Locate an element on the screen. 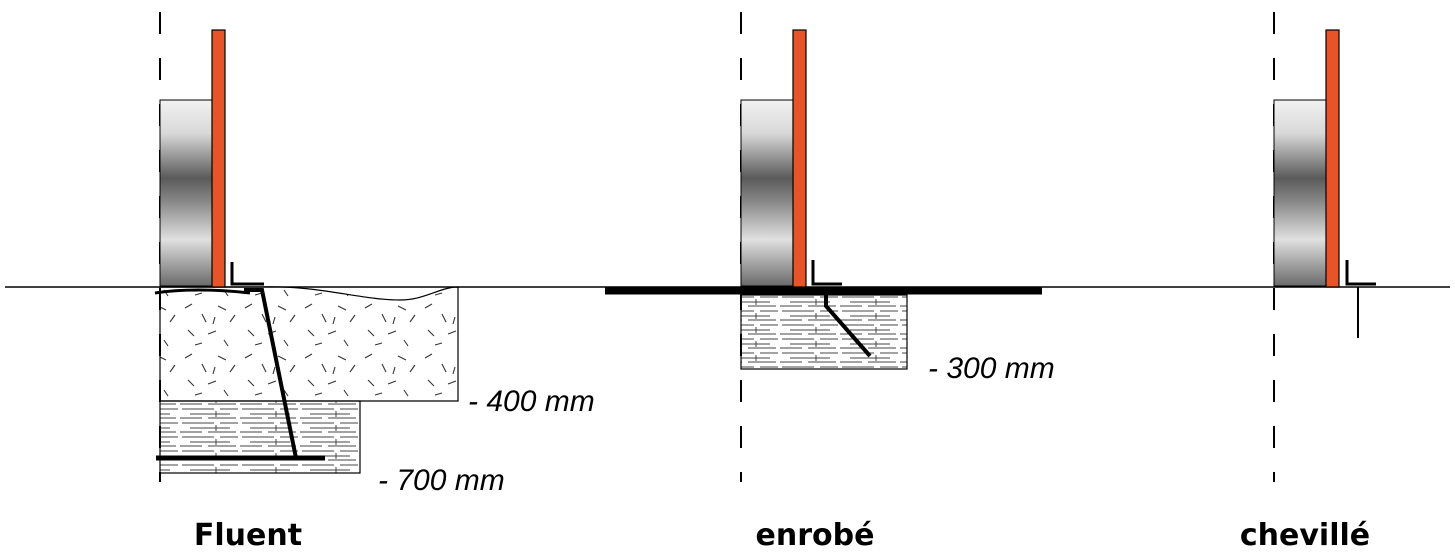 The width and height of the screenshot is (1455, 553). enrobe-cylinder is located at coordinates (767, 193).